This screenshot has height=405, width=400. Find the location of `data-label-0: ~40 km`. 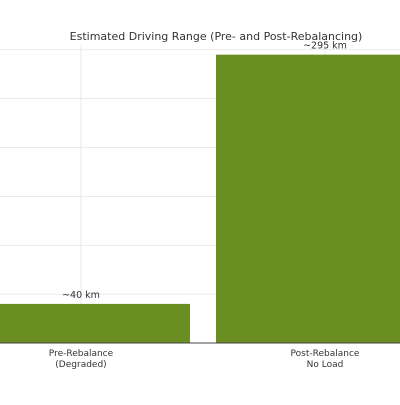

data-label-0: ~40 km is located at coordinates (81, 295).